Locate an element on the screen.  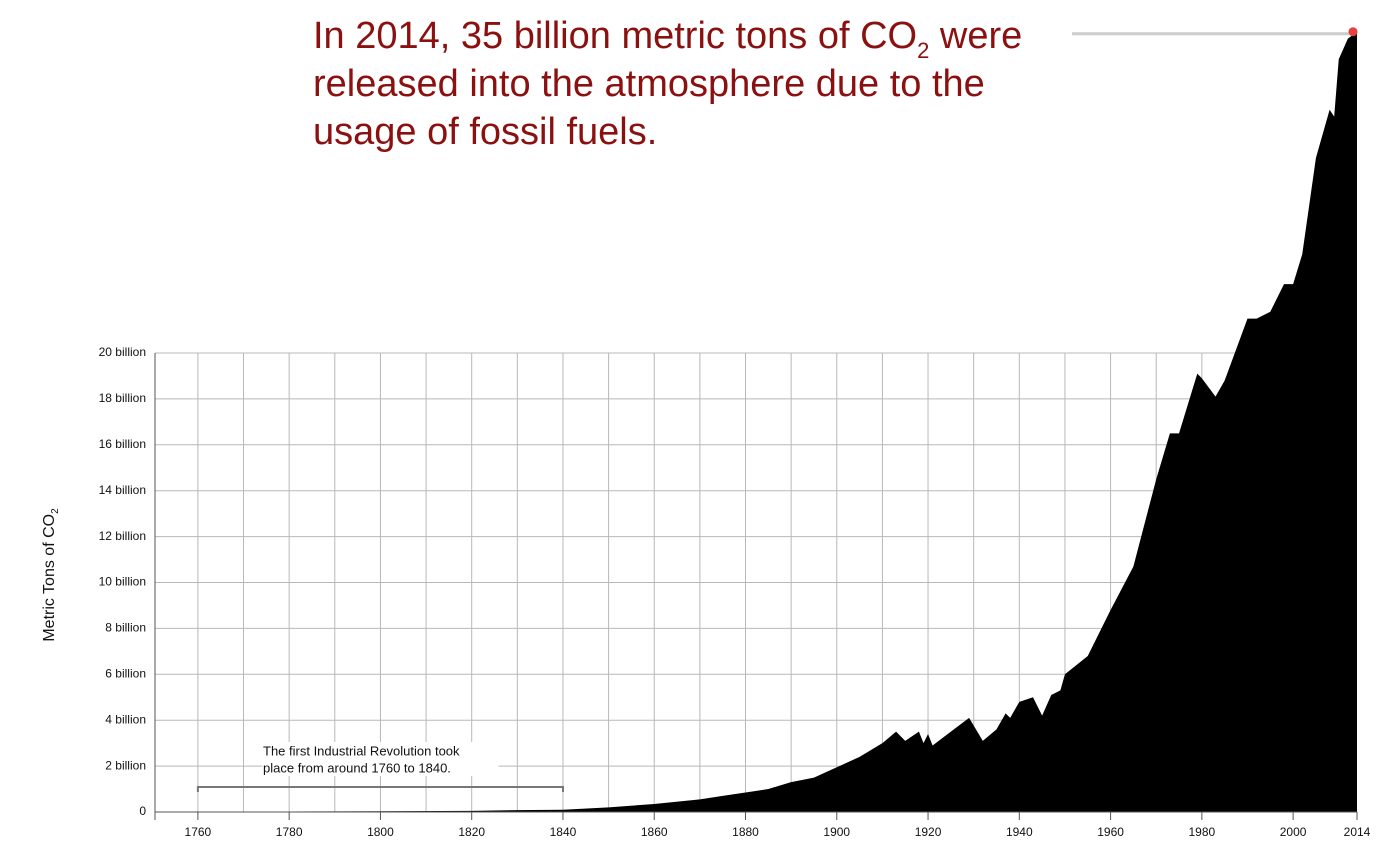
x-tick-label: 1800 is located at coordinates (380, 832).